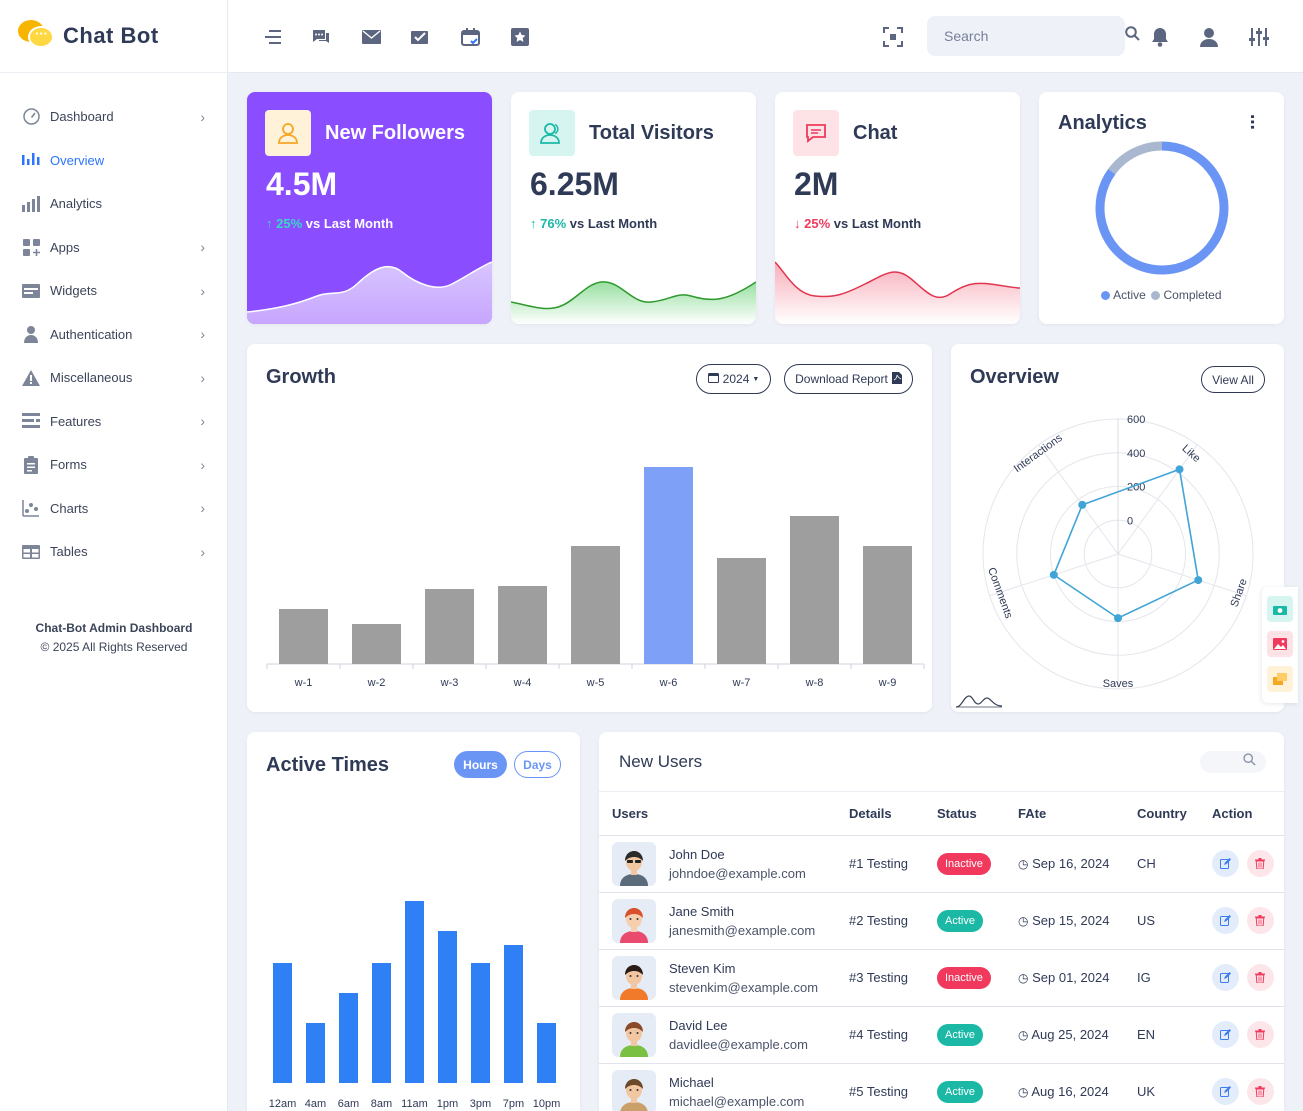 This screenshot has width=1303, height=1111. Describe the element at coordinates (724, 978) in the screenshot. I see `user-cell: Steven Kim stevenkim@example.com` at that location.